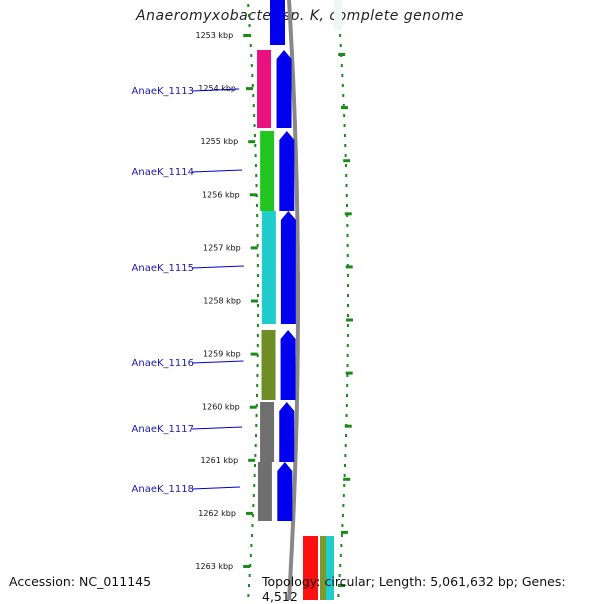  Describe the element at coordinates (163, 489) in the screenshot. I see `gene-label: AnaeK_1118` at that location.